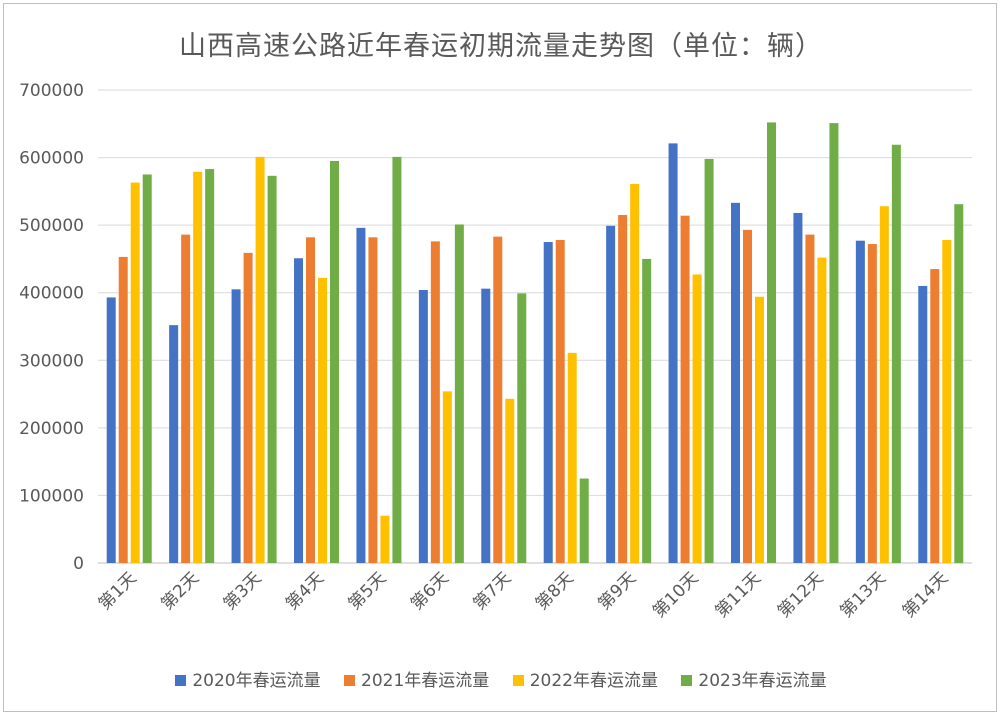 The height and width of the screenshot is (717, 1002). I want to click on legend-swatch-2020, so click(181, 680).